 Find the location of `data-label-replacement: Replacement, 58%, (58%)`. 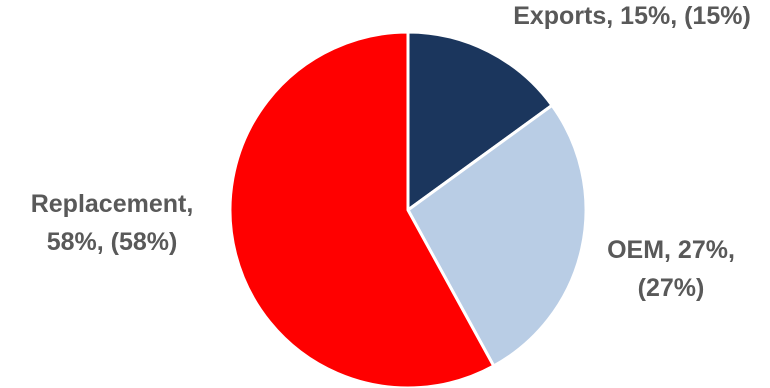

data-label-replacement: Replacement, 58%, (58%) is located at coordinates (112, 223).